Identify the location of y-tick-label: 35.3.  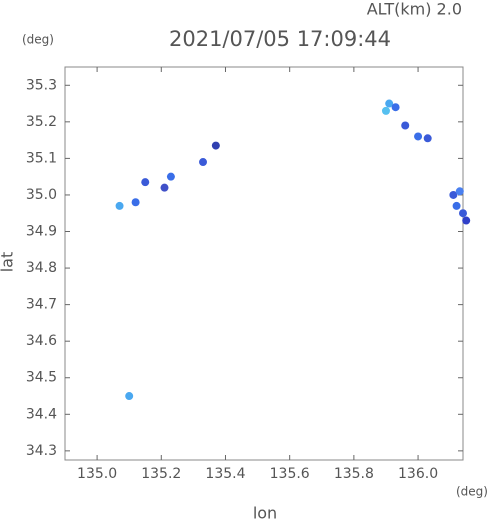
(41, 85).